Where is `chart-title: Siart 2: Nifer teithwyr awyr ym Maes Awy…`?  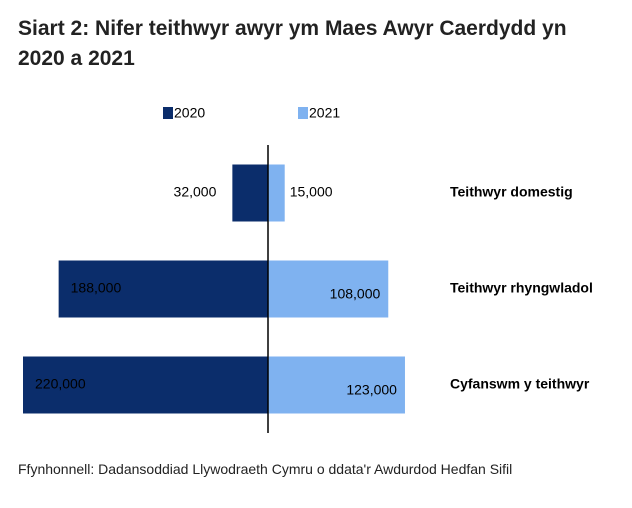 chart-title: Siart 2: Nifer teithwyr awyr ym Maes Awy… is located at coordinates (292, 43).